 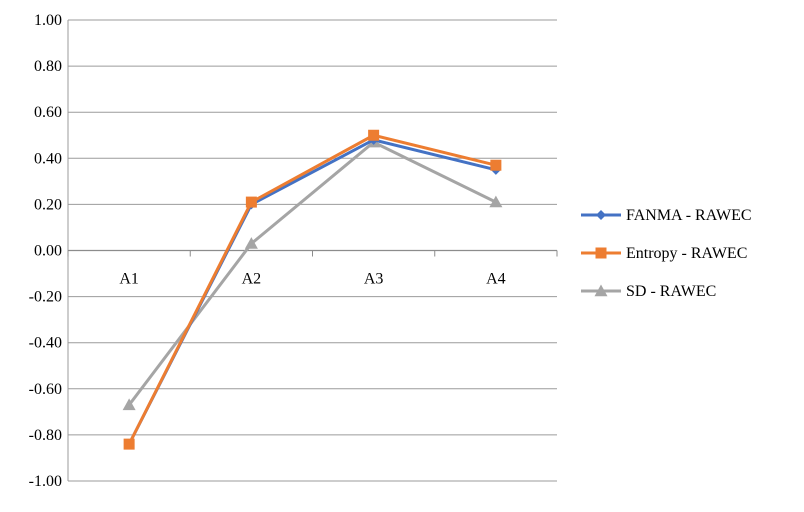 I want to click on legend-marker-square, so click(x=601, y=253).